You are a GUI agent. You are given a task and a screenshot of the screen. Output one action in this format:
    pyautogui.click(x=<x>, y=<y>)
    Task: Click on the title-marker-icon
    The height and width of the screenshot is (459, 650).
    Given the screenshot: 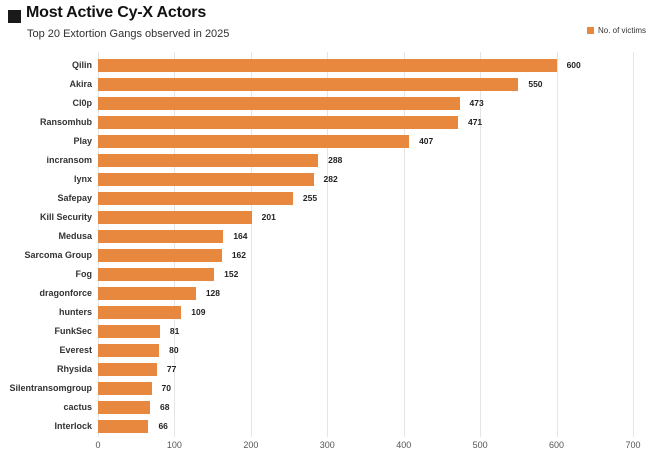 What is the action you would take?
    pyautogui.click(x=14, y=16)
    